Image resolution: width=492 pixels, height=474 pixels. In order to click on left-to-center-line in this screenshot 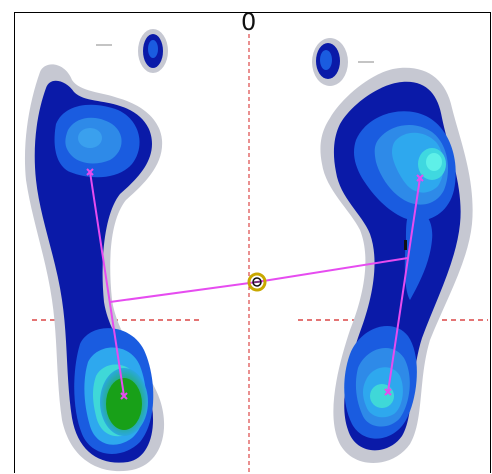, I will do `click(183, 292)`.